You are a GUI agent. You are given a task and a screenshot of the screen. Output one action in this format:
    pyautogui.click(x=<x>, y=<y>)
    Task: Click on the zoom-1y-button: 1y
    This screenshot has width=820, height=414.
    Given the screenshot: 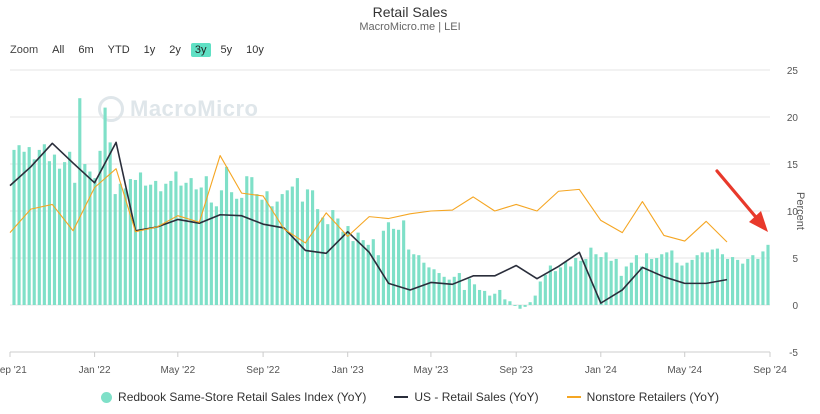 What is the action you would take?
    pyautogui.click(x=149, y=50)
    